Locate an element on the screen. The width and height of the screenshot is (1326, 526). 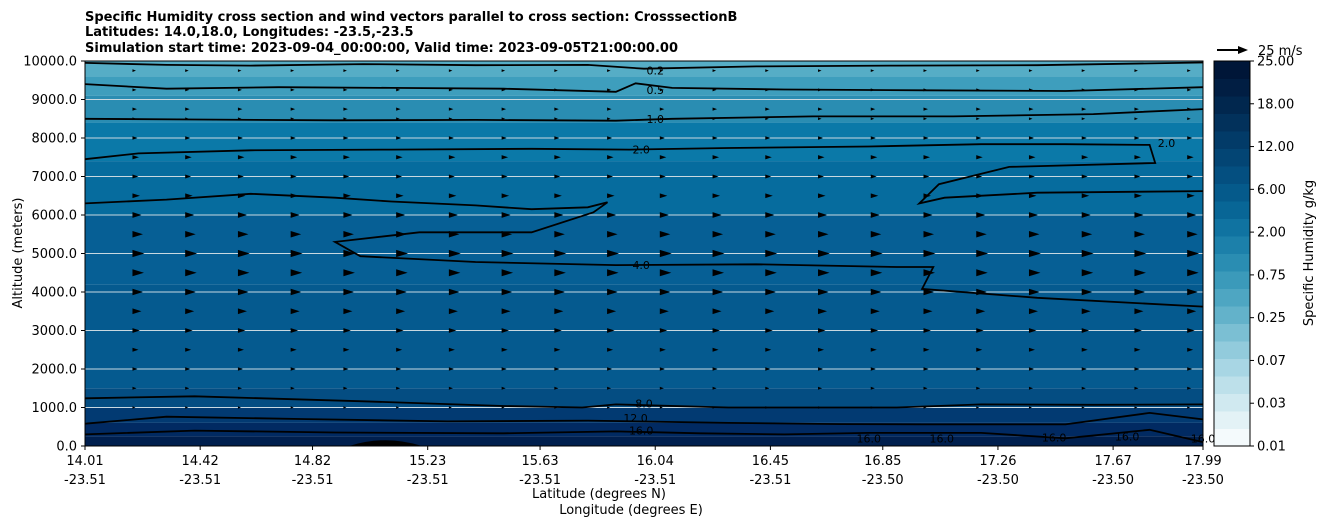
x-tick-latitude: 17.99 is located at coordinates (1202, 461).